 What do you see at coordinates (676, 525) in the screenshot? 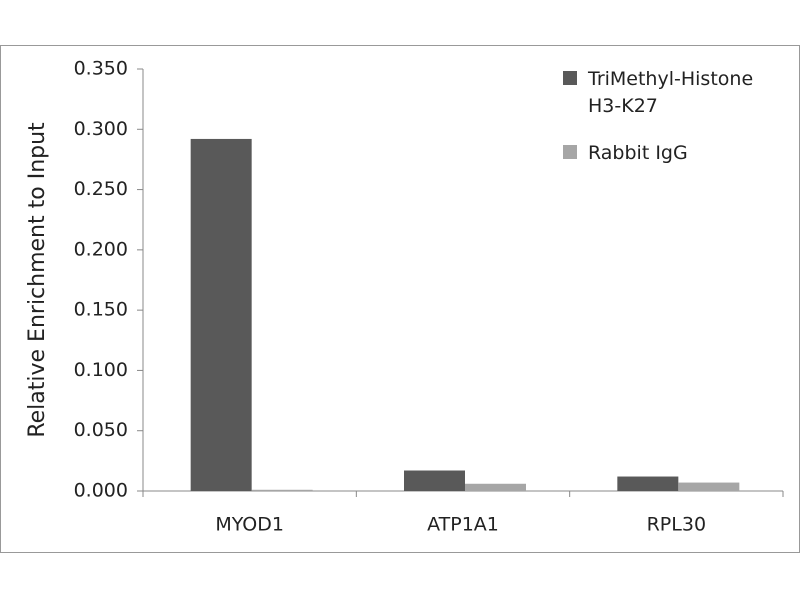
I see `x-tick-label: RPL30` at bounding box center [676, 525].